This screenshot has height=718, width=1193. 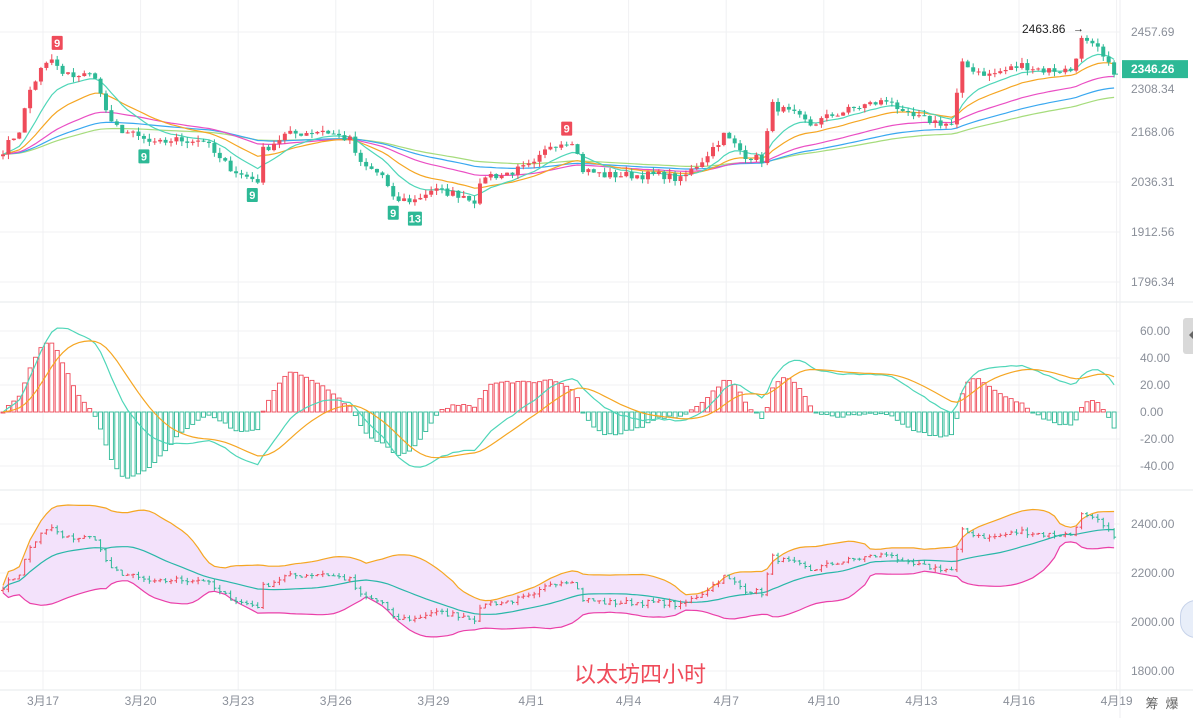 What do you see at coordinates (1153, 671) in the screenshot?
I see `boll-axis-tick: 1800.00` at bounding box center [1153, 671].